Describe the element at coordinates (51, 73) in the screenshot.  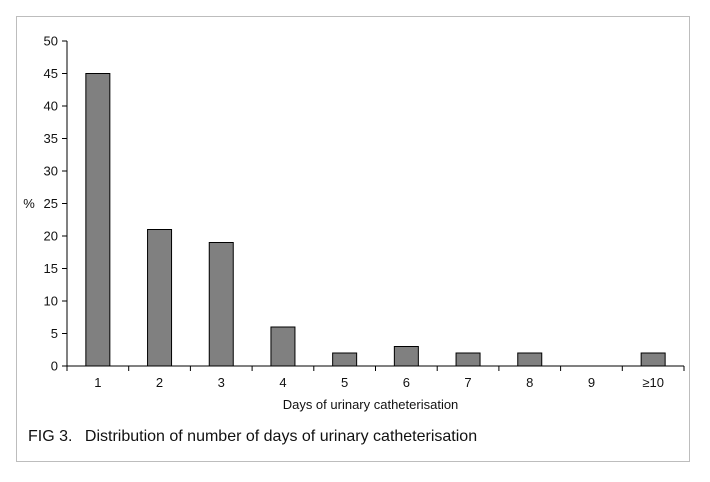
I see `y-tick-label: 45` at that location.